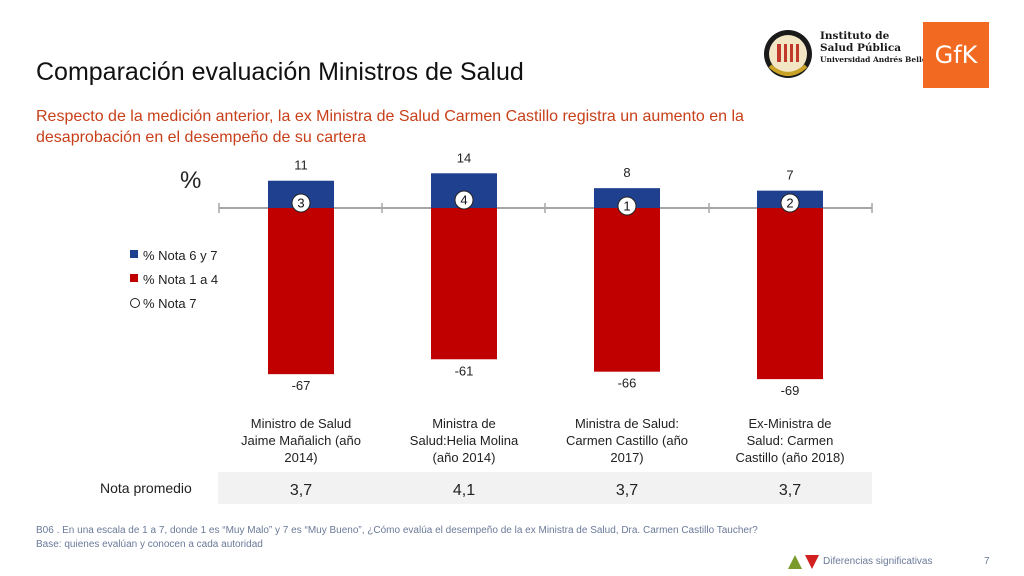 This screenshot has height=576, width=1024. What do you see at coordinates (790, 390) in the screenshot?
I see `data-label-negative: -69` at bounding box center [790, 390].